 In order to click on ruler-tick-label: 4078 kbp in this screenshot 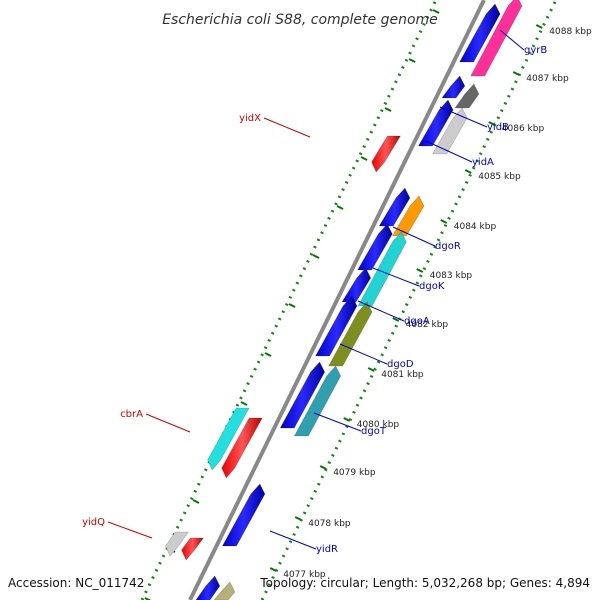, I will do `click(329, 524)`.